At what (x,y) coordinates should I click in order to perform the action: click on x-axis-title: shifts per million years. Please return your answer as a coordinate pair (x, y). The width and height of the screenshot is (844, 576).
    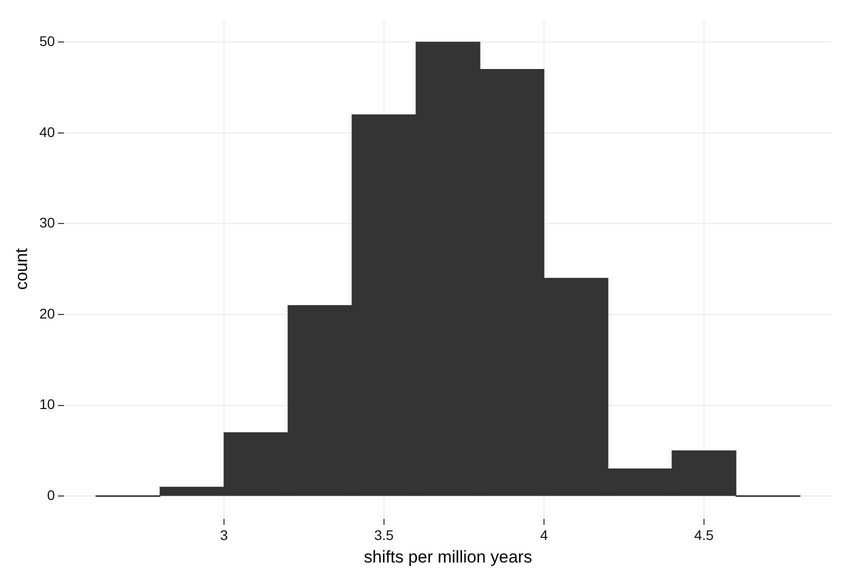
    Looking at the image, I should click on (448, 556).